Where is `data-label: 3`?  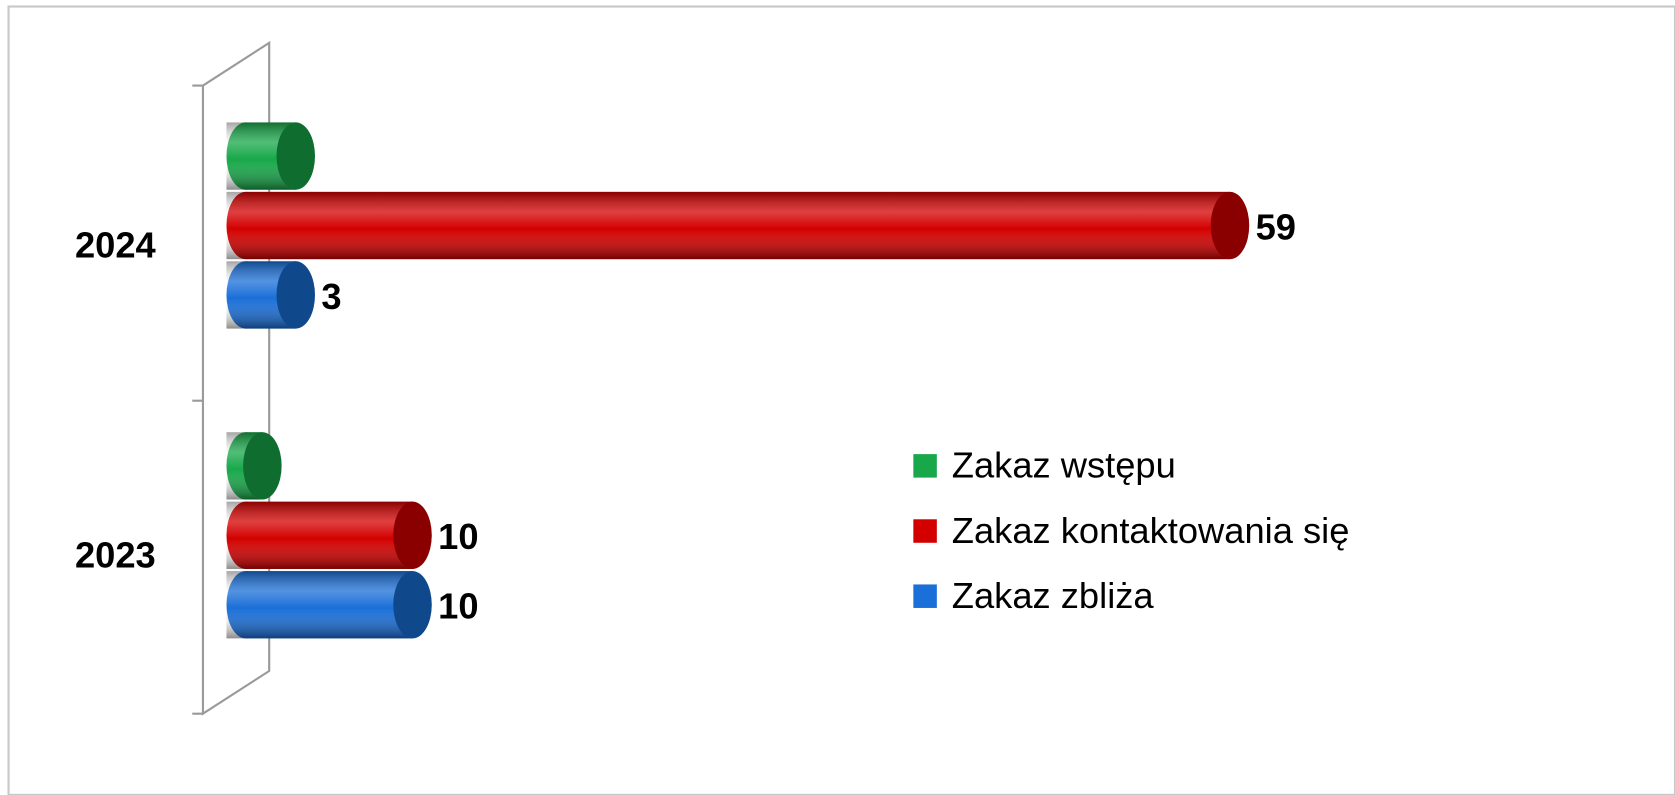
data-label: 3 is located at coordinates (331, 296).